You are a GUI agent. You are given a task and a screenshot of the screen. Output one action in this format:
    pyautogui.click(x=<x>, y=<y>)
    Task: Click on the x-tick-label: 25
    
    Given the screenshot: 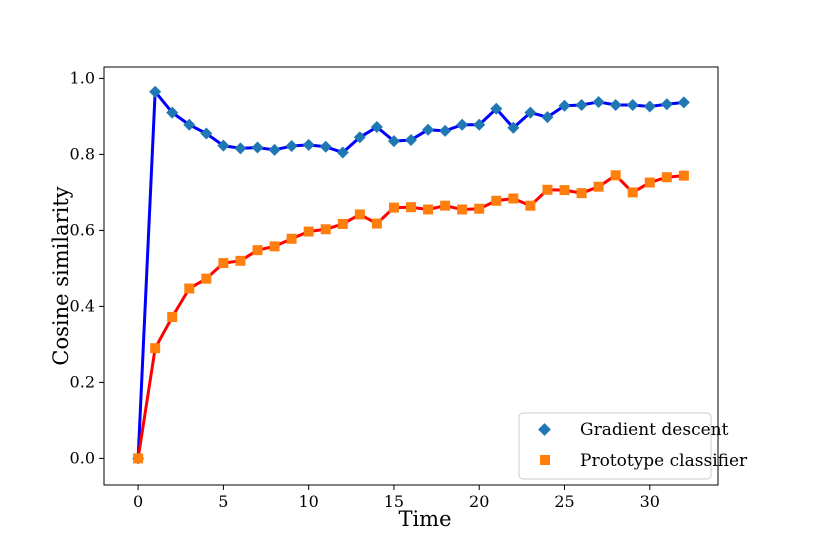 What is the action you would take?
    pyautogui.click(x=564, y=501)
    